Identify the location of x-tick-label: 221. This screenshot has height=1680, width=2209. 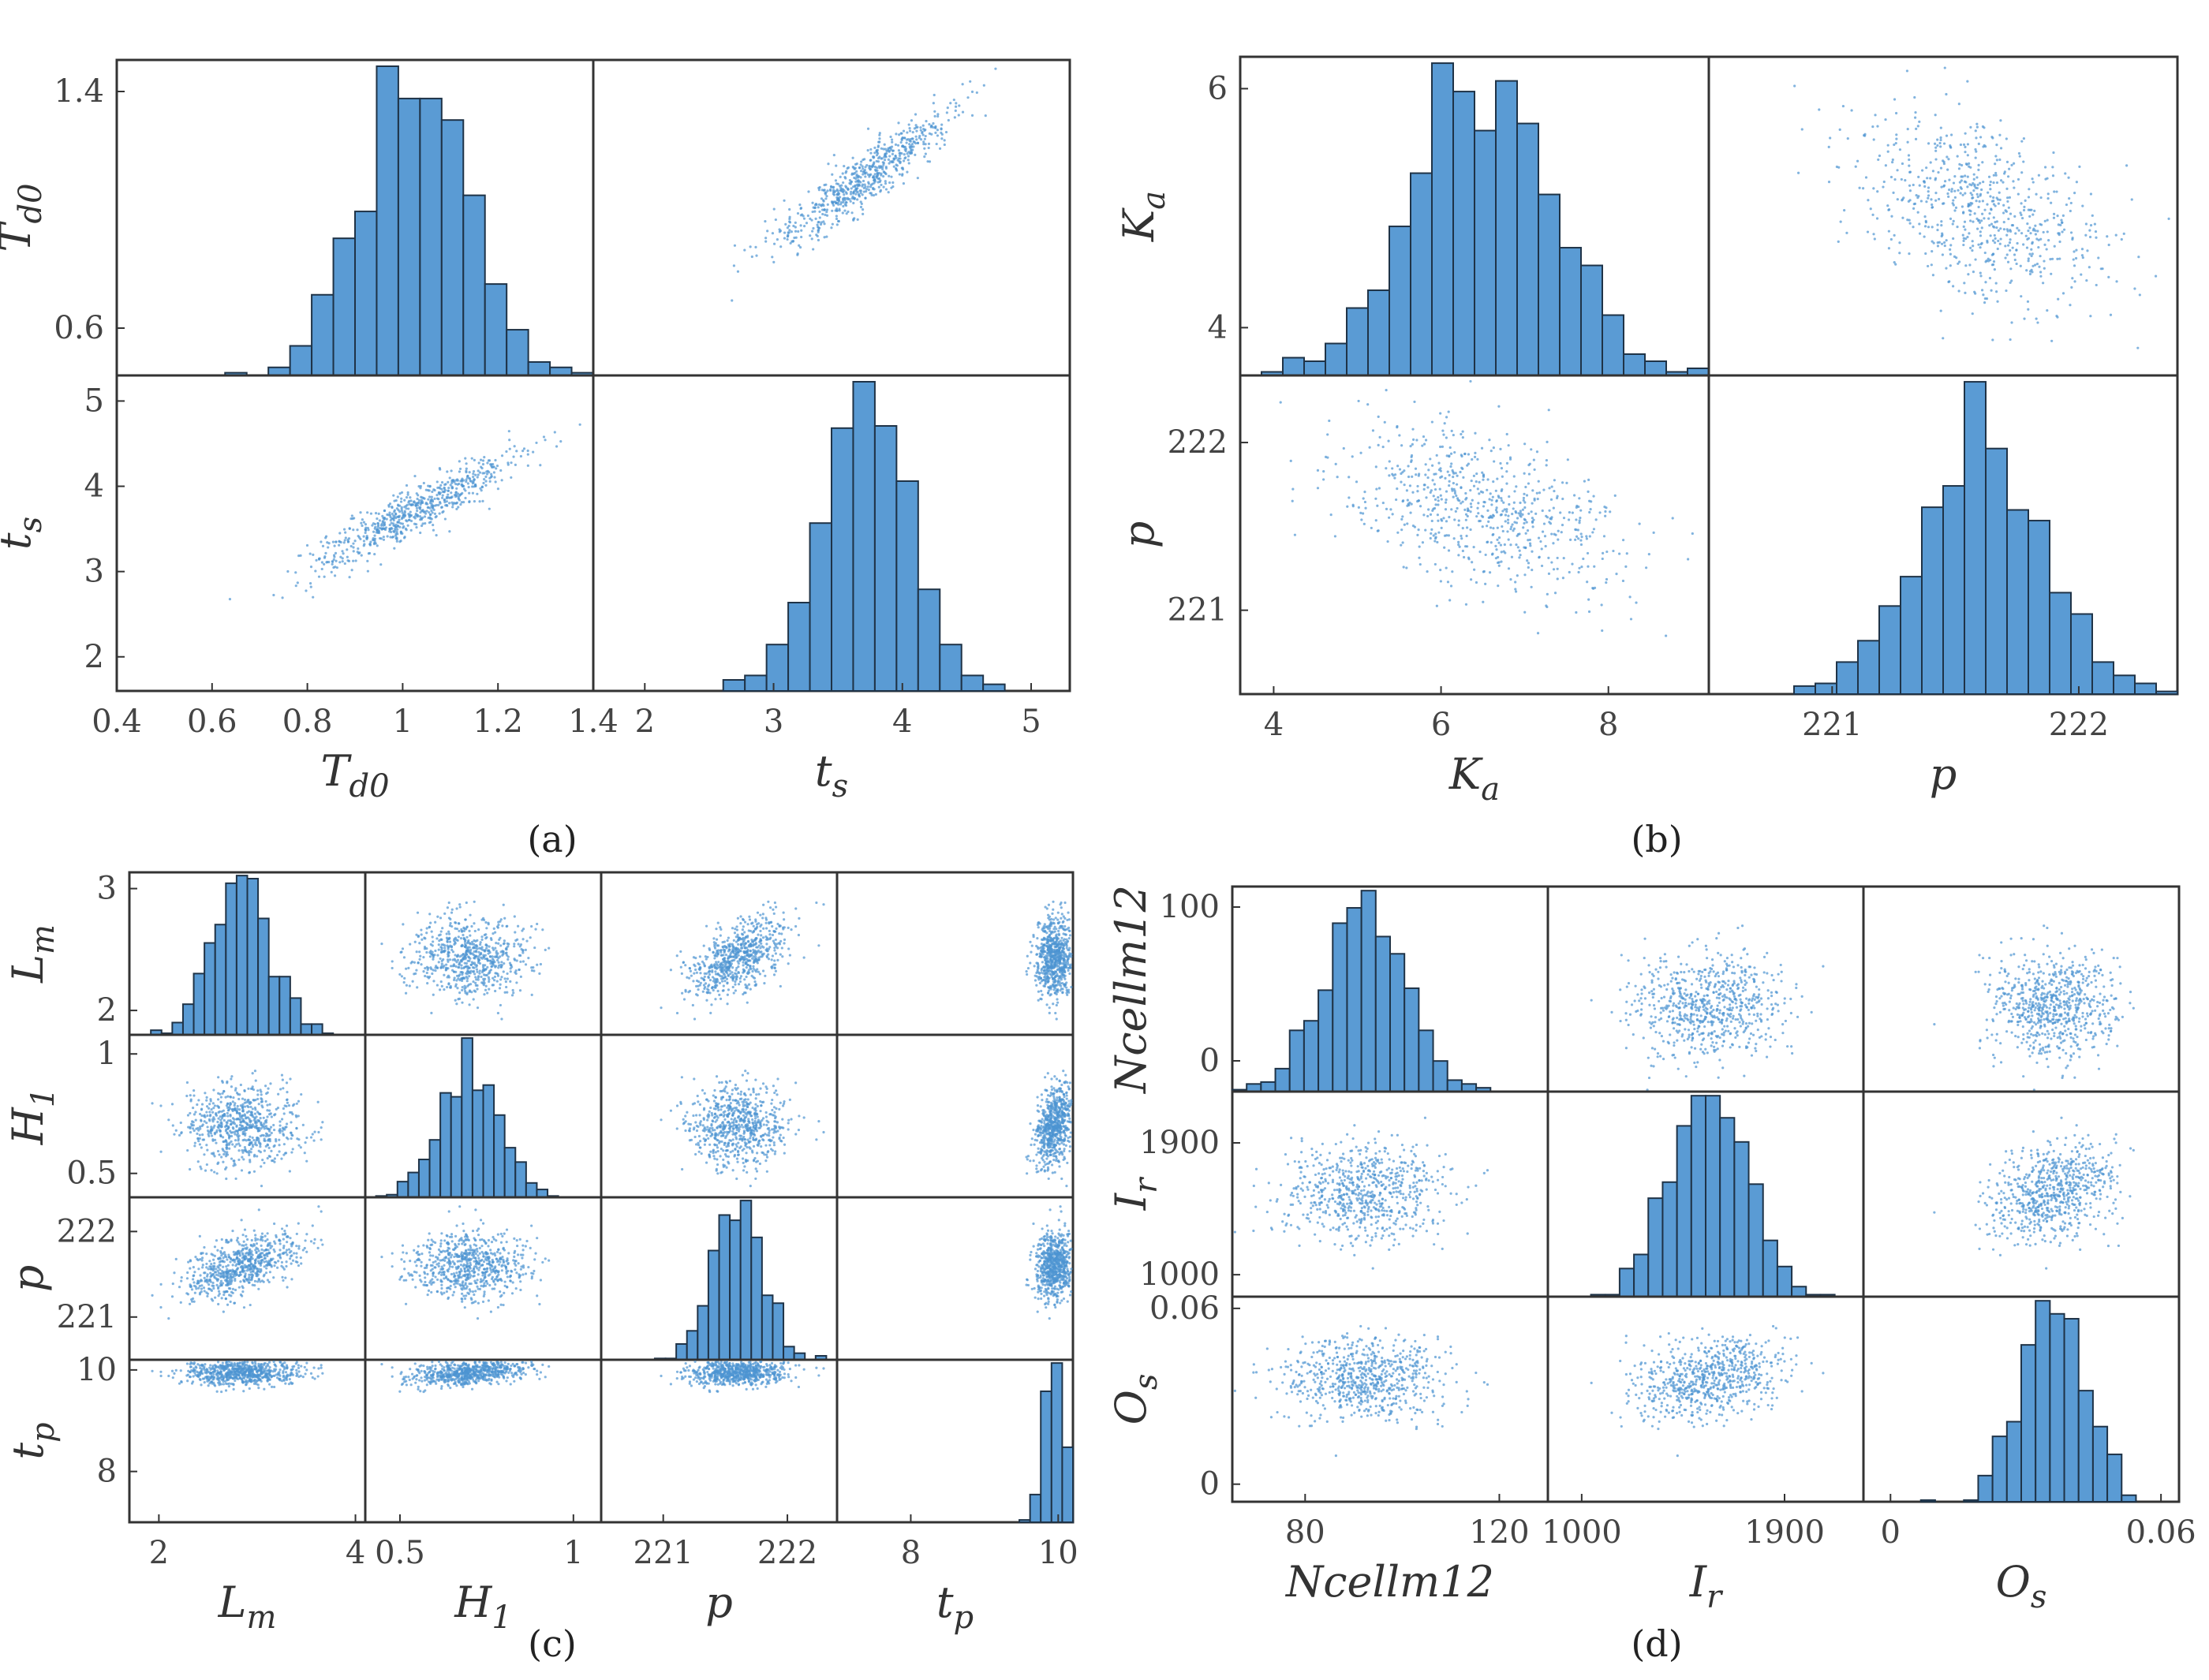
(1832, 725).